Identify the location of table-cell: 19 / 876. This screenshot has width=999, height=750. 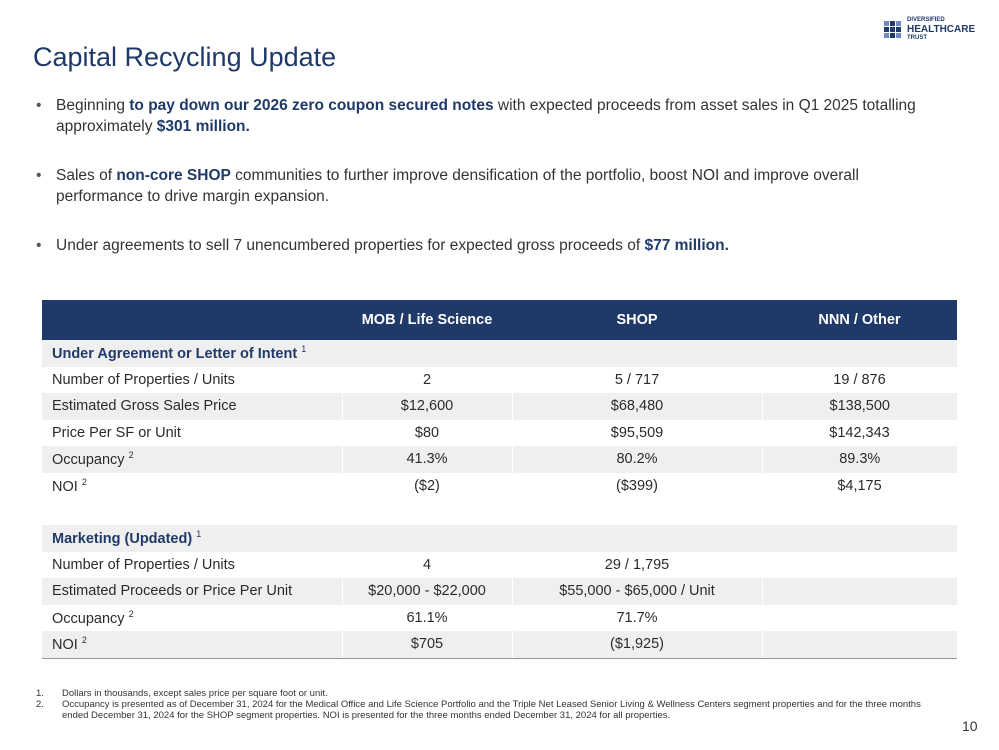
(859, 379).